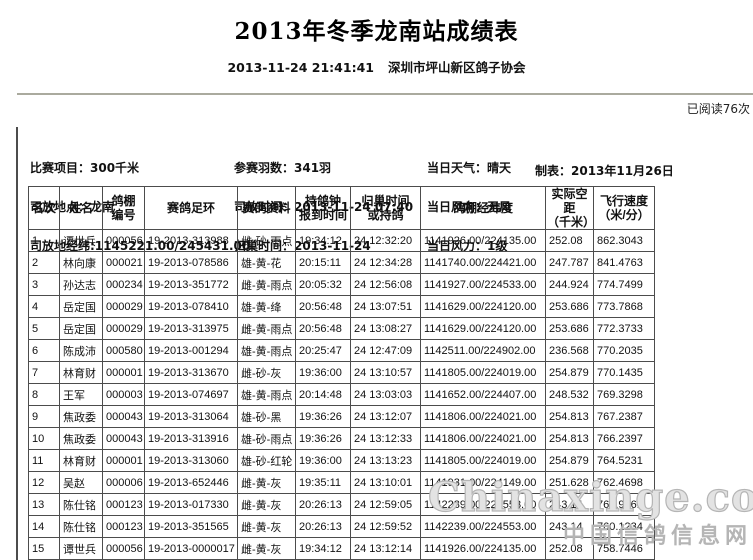 This screenshot has width=753, height=560. I want to click on table-cell: 766.2397, so click(624, 438).